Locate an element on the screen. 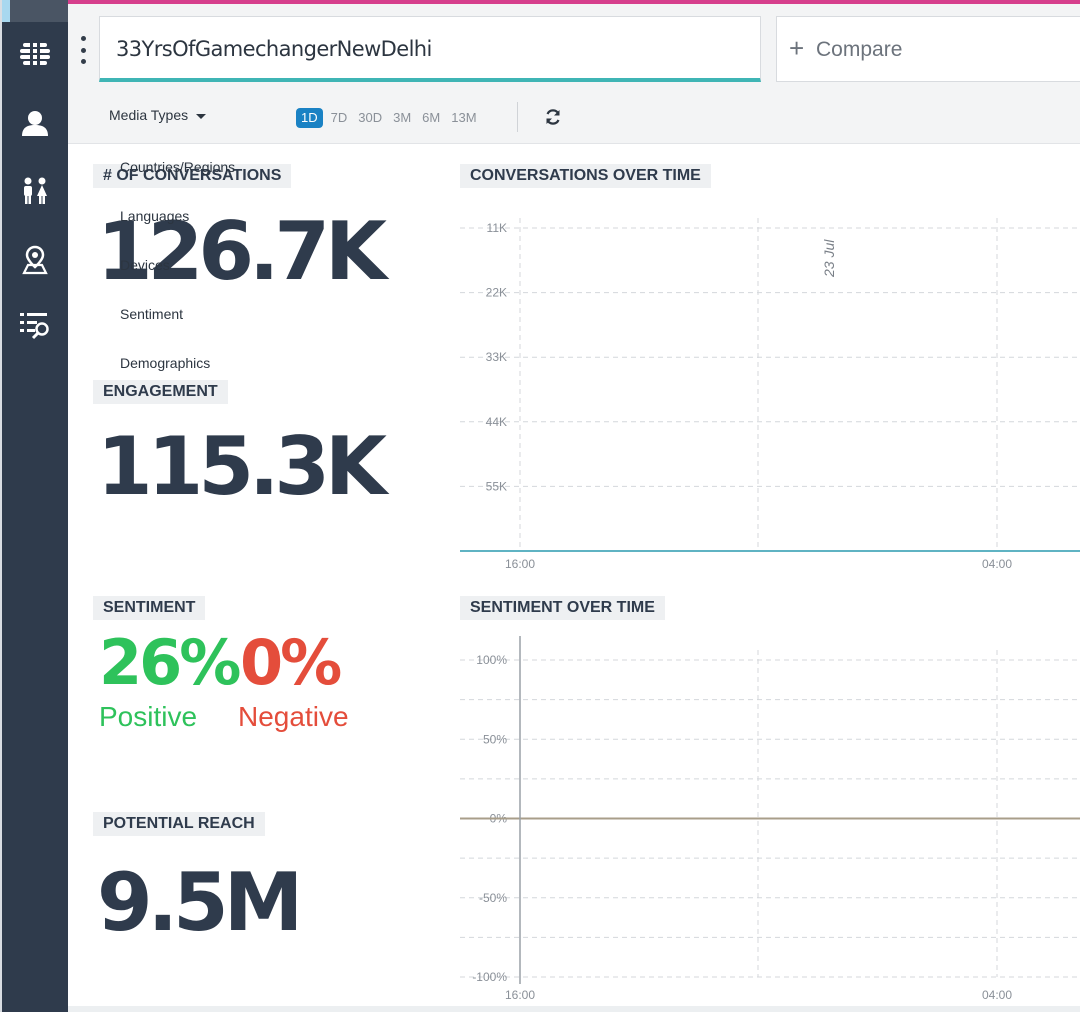 This screenshot has height=1012, width=1080. range-6m: 6M is located at coordinates (431, 117).